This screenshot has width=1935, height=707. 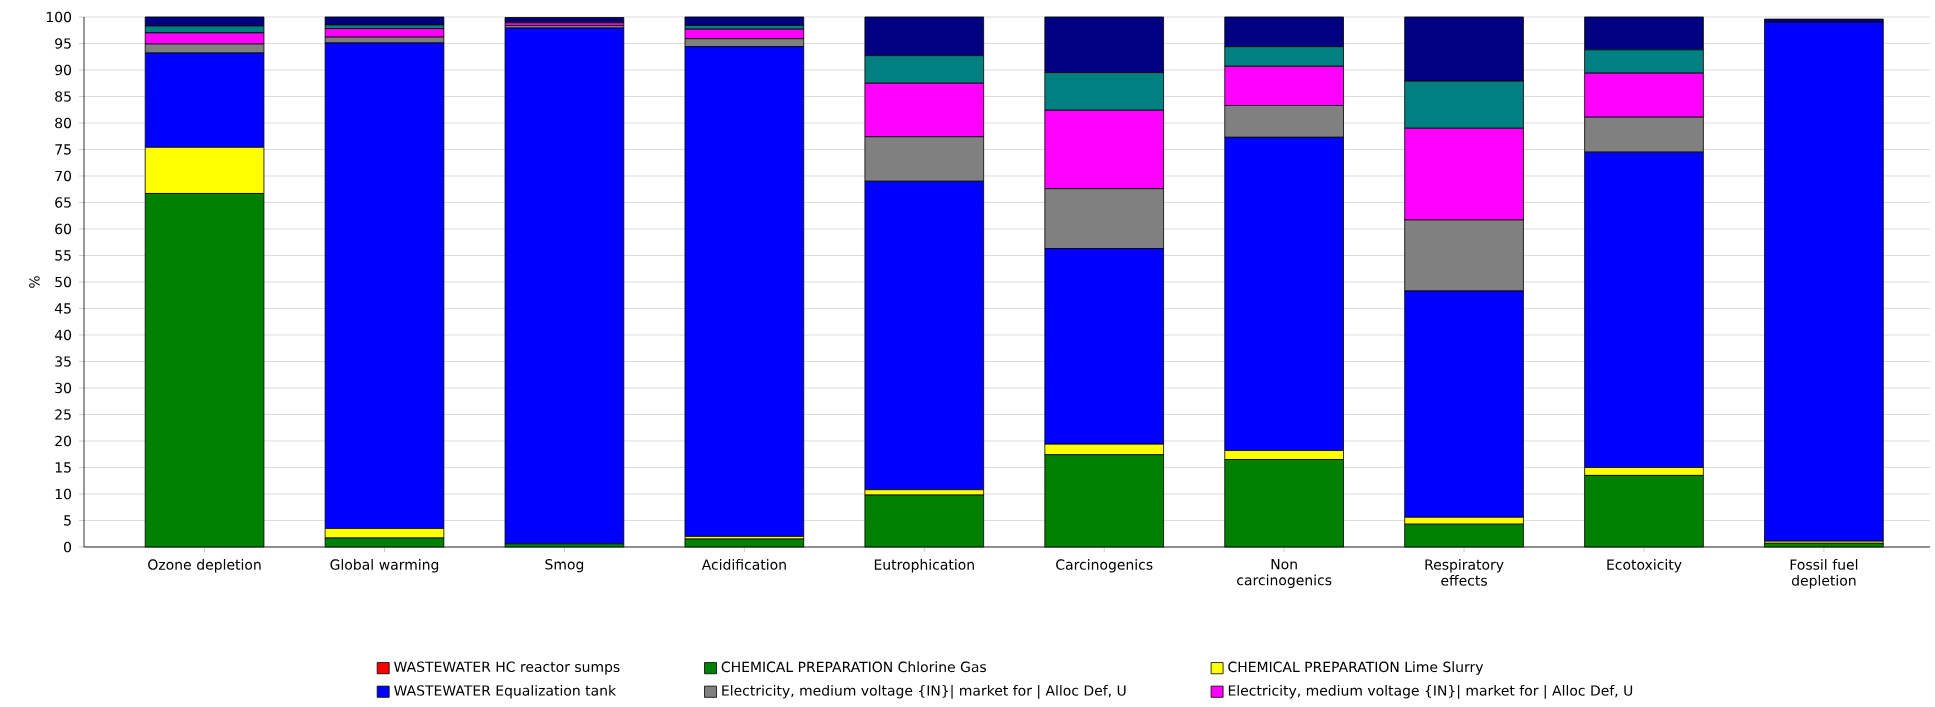 I want to click on y-tick-label: 5, so click(x=67, y=520).